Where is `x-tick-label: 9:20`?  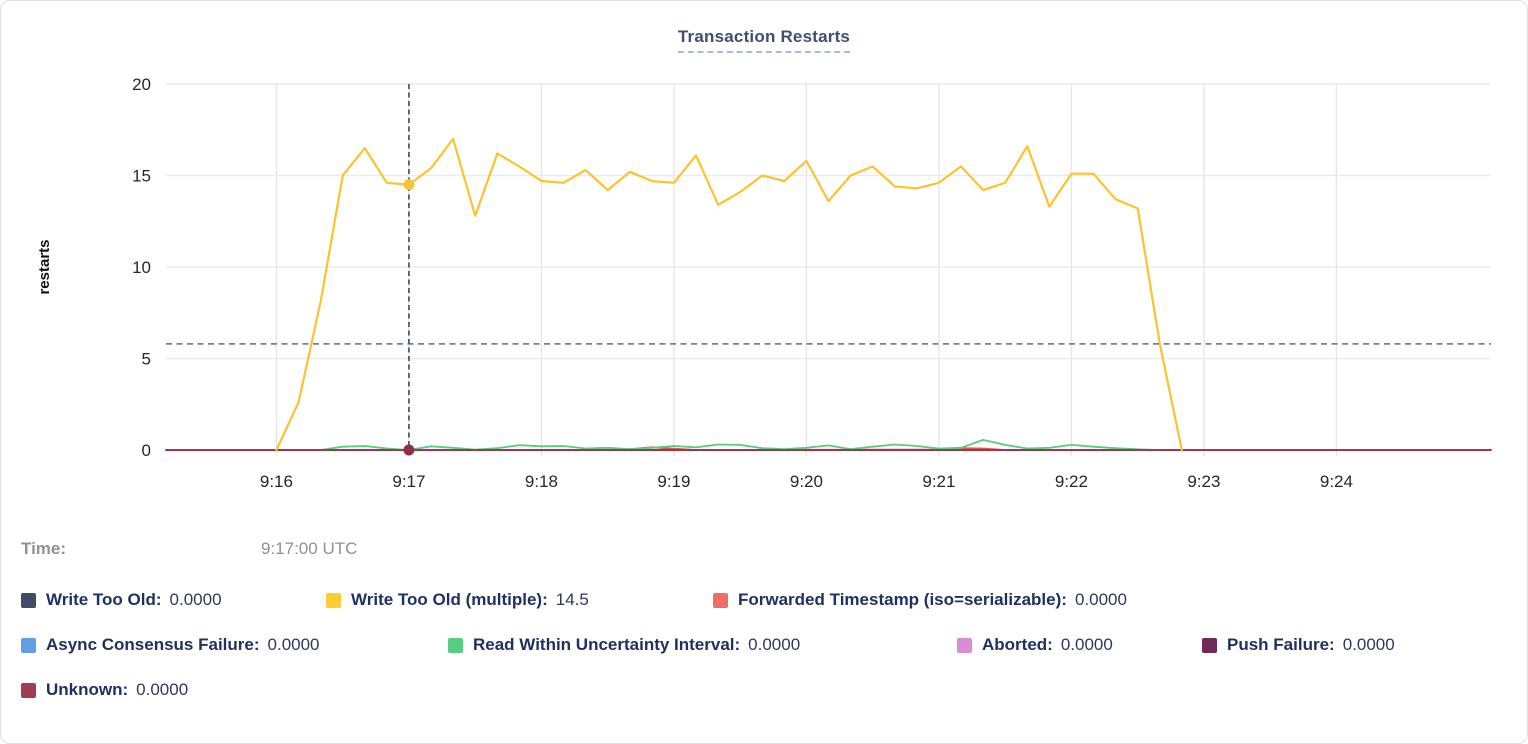 x-tick-label: 9:20 is located at coordinates (806, 481).